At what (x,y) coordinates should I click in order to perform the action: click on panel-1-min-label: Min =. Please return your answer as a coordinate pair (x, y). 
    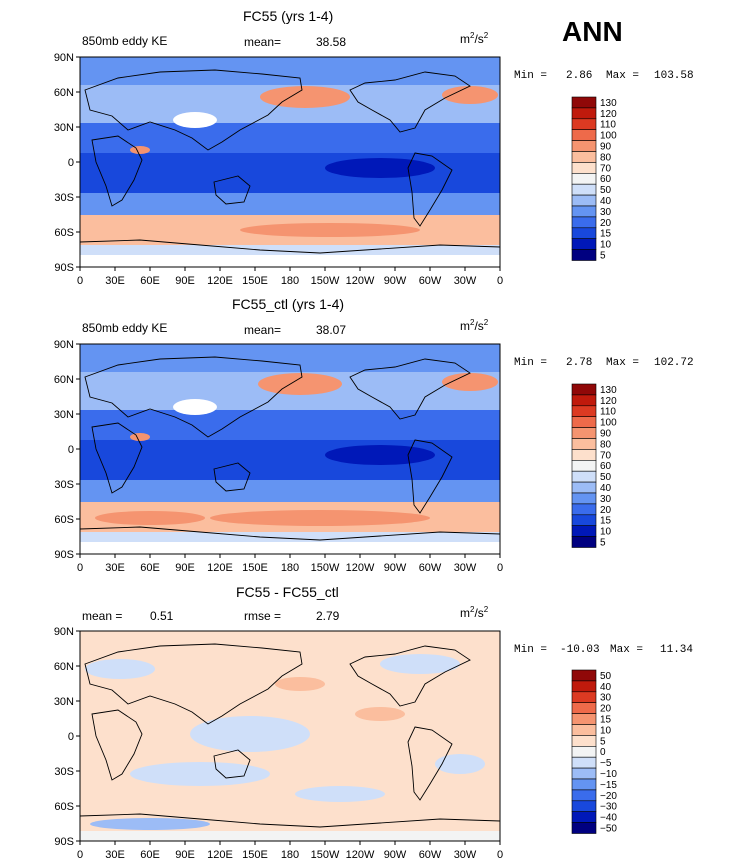
    Looking at the image, I should click on (531, 76).